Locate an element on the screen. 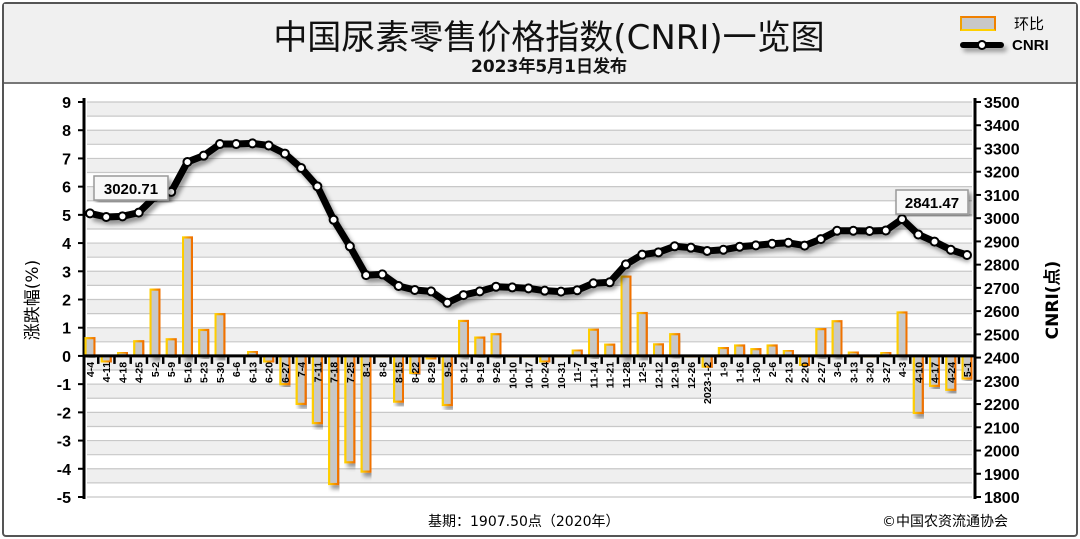 The image size is (1080, 539). right-tick-label: 3200 is located at coordinates (1002, 173).